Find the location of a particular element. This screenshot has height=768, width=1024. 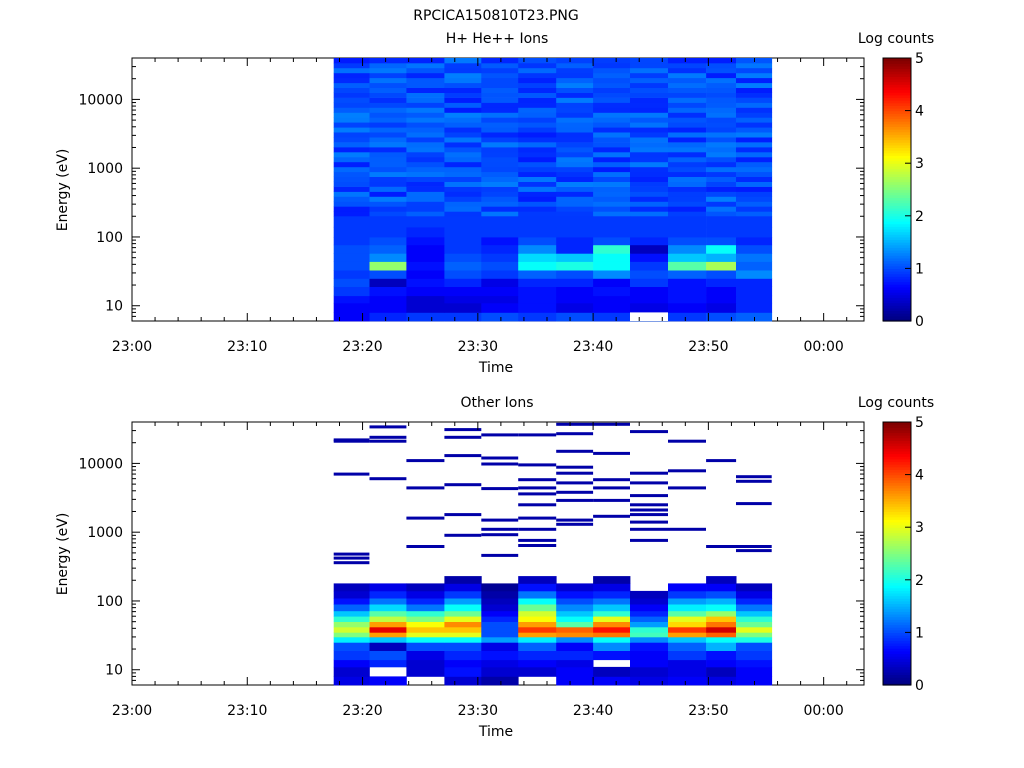

colorbar-tick-label: 4 is located at coordinates (919, 112).